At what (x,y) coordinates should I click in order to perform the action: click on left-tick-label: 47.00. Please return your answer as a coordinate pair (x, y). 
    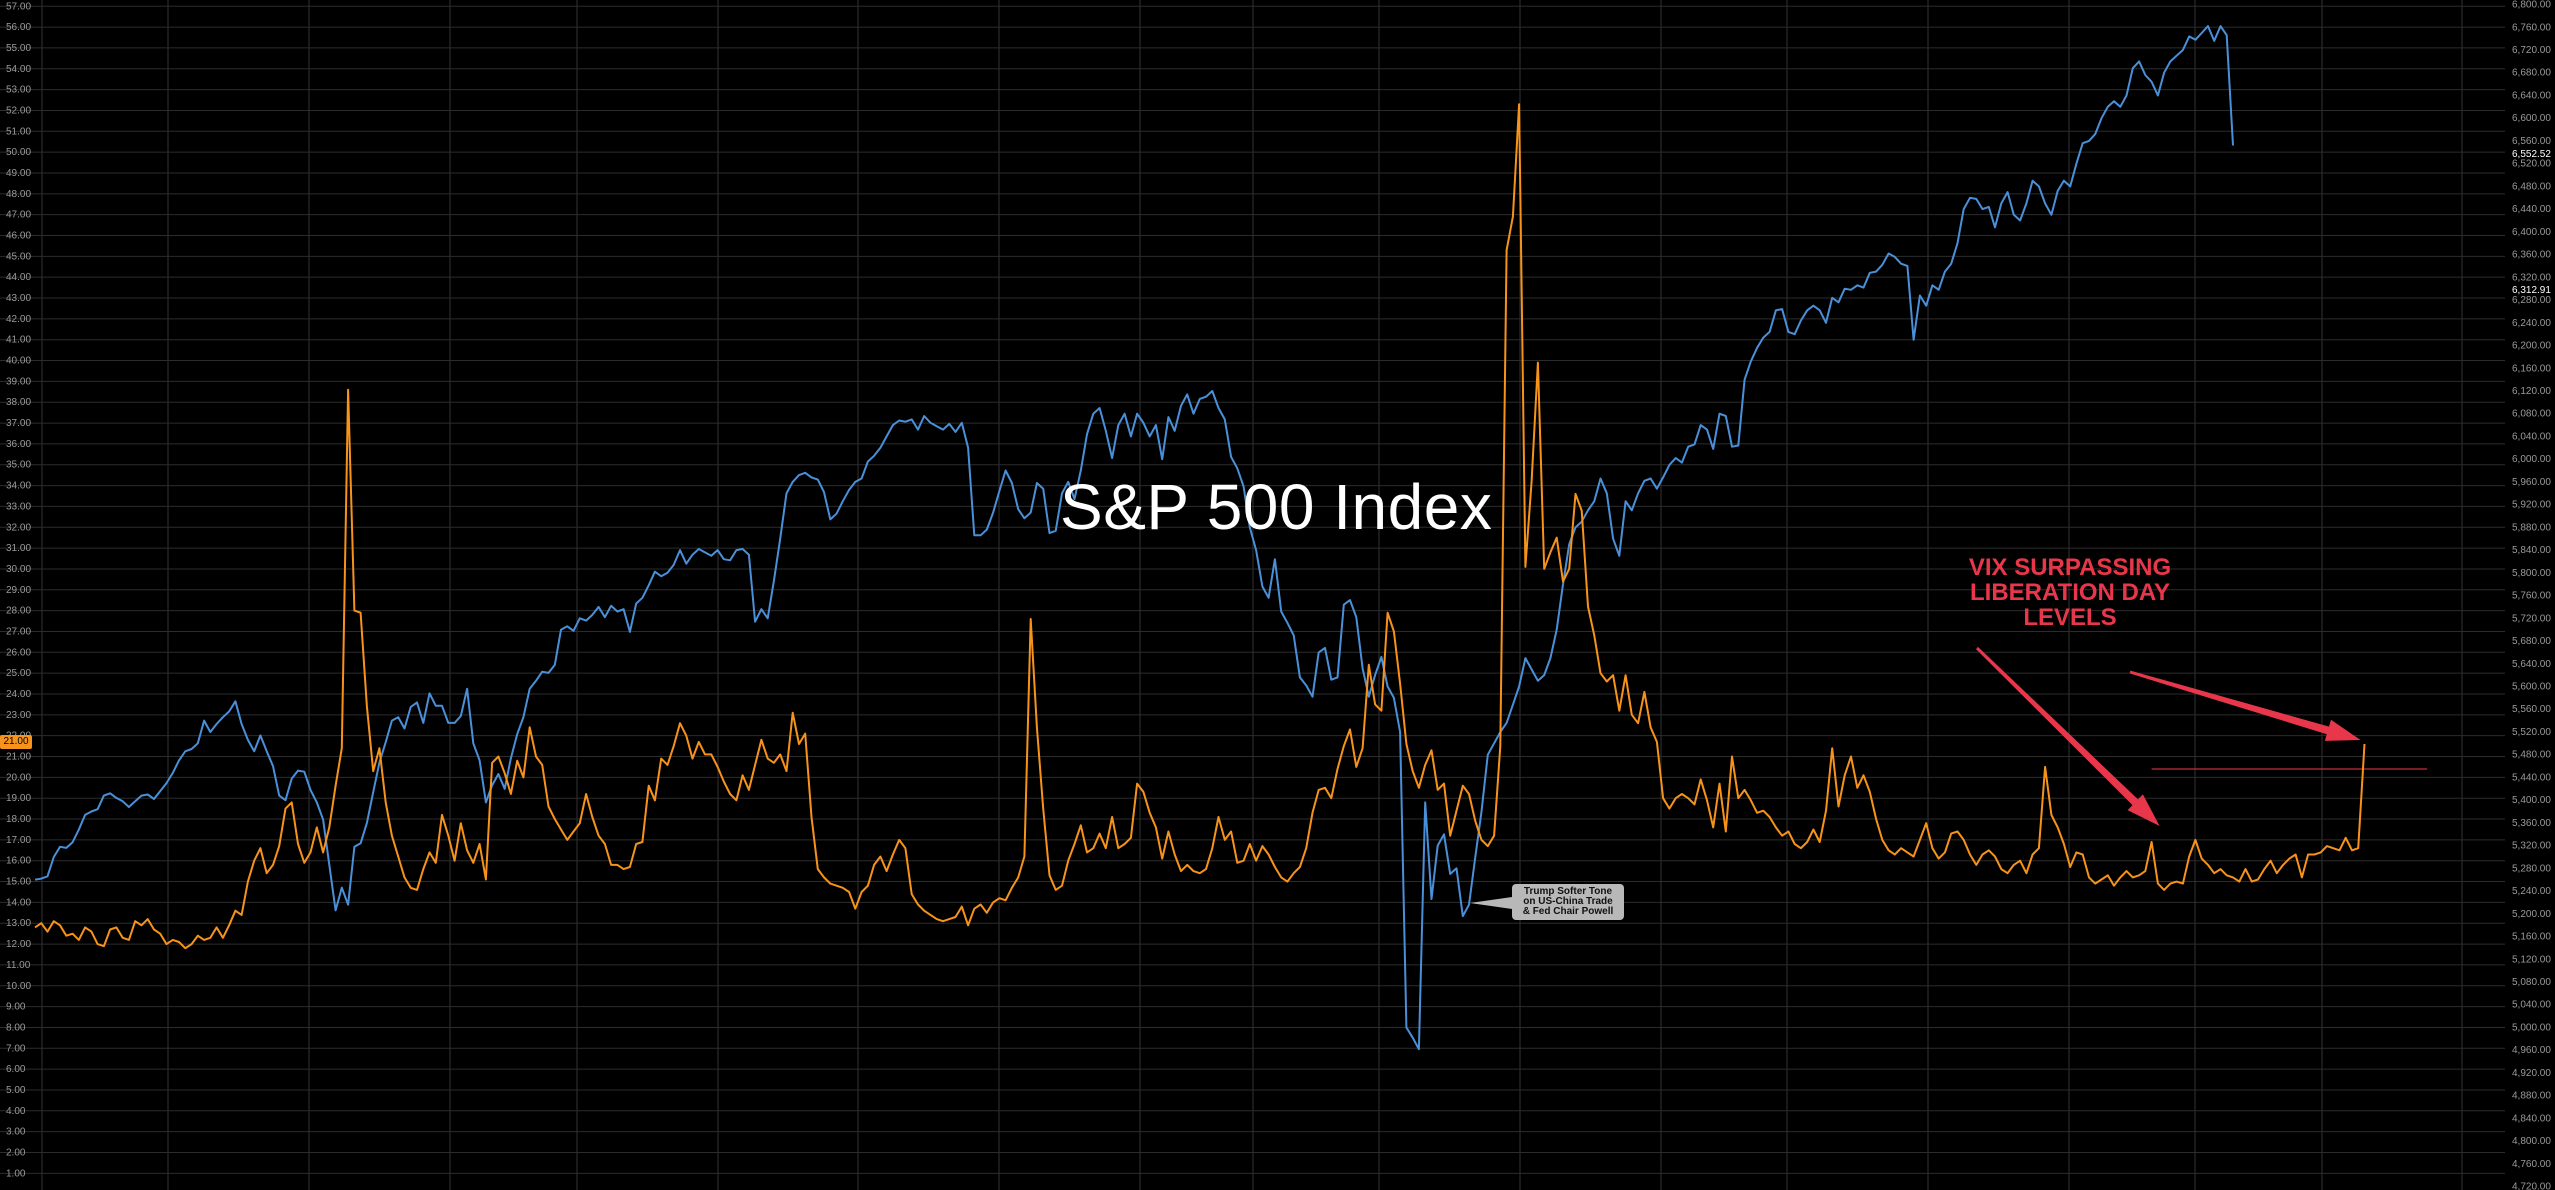
    Looking at the image, I should click on (18, 215).